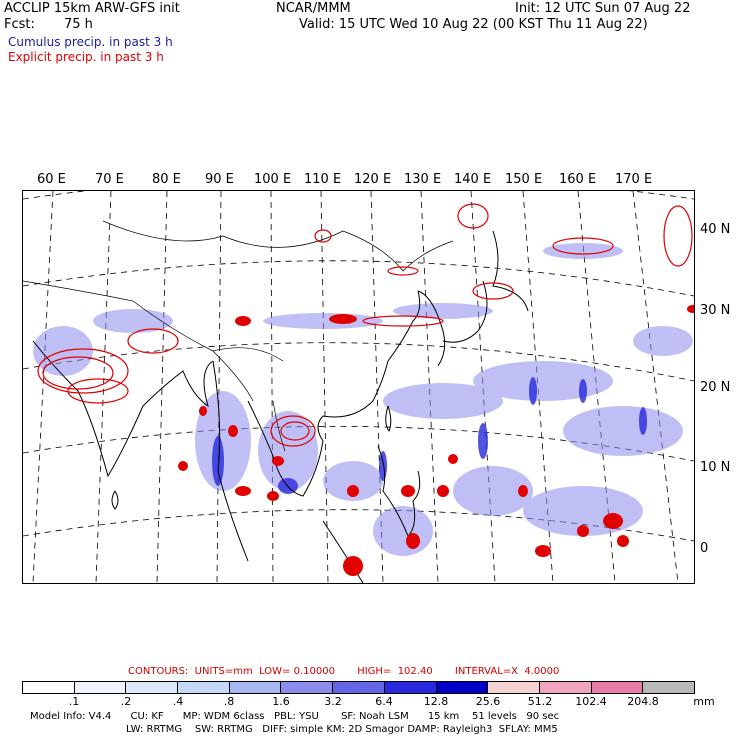 The height and width of the screenshot is (740, 740). I want to click on lon-label: 110 E, so click(323, 179).